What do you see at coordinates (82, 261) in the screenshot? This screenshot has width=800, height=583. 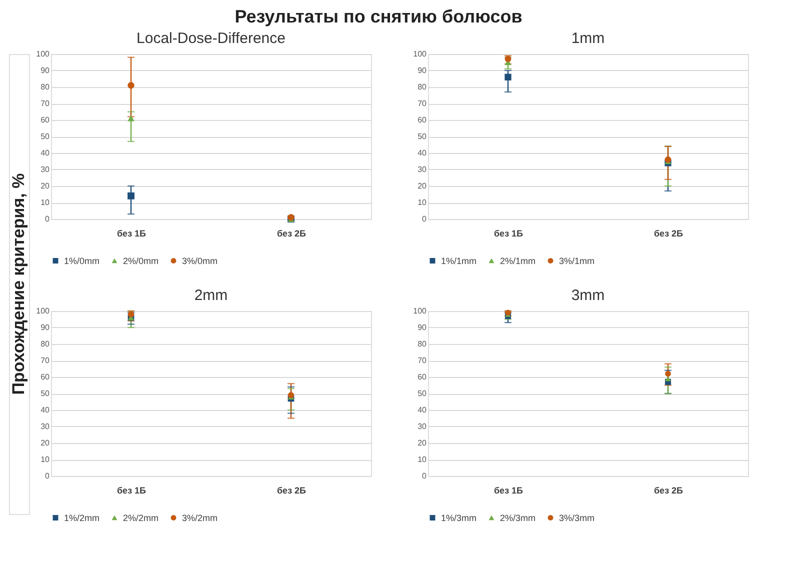 I see `legend-label: 1%/0mm` at bounding box center [82, 261].